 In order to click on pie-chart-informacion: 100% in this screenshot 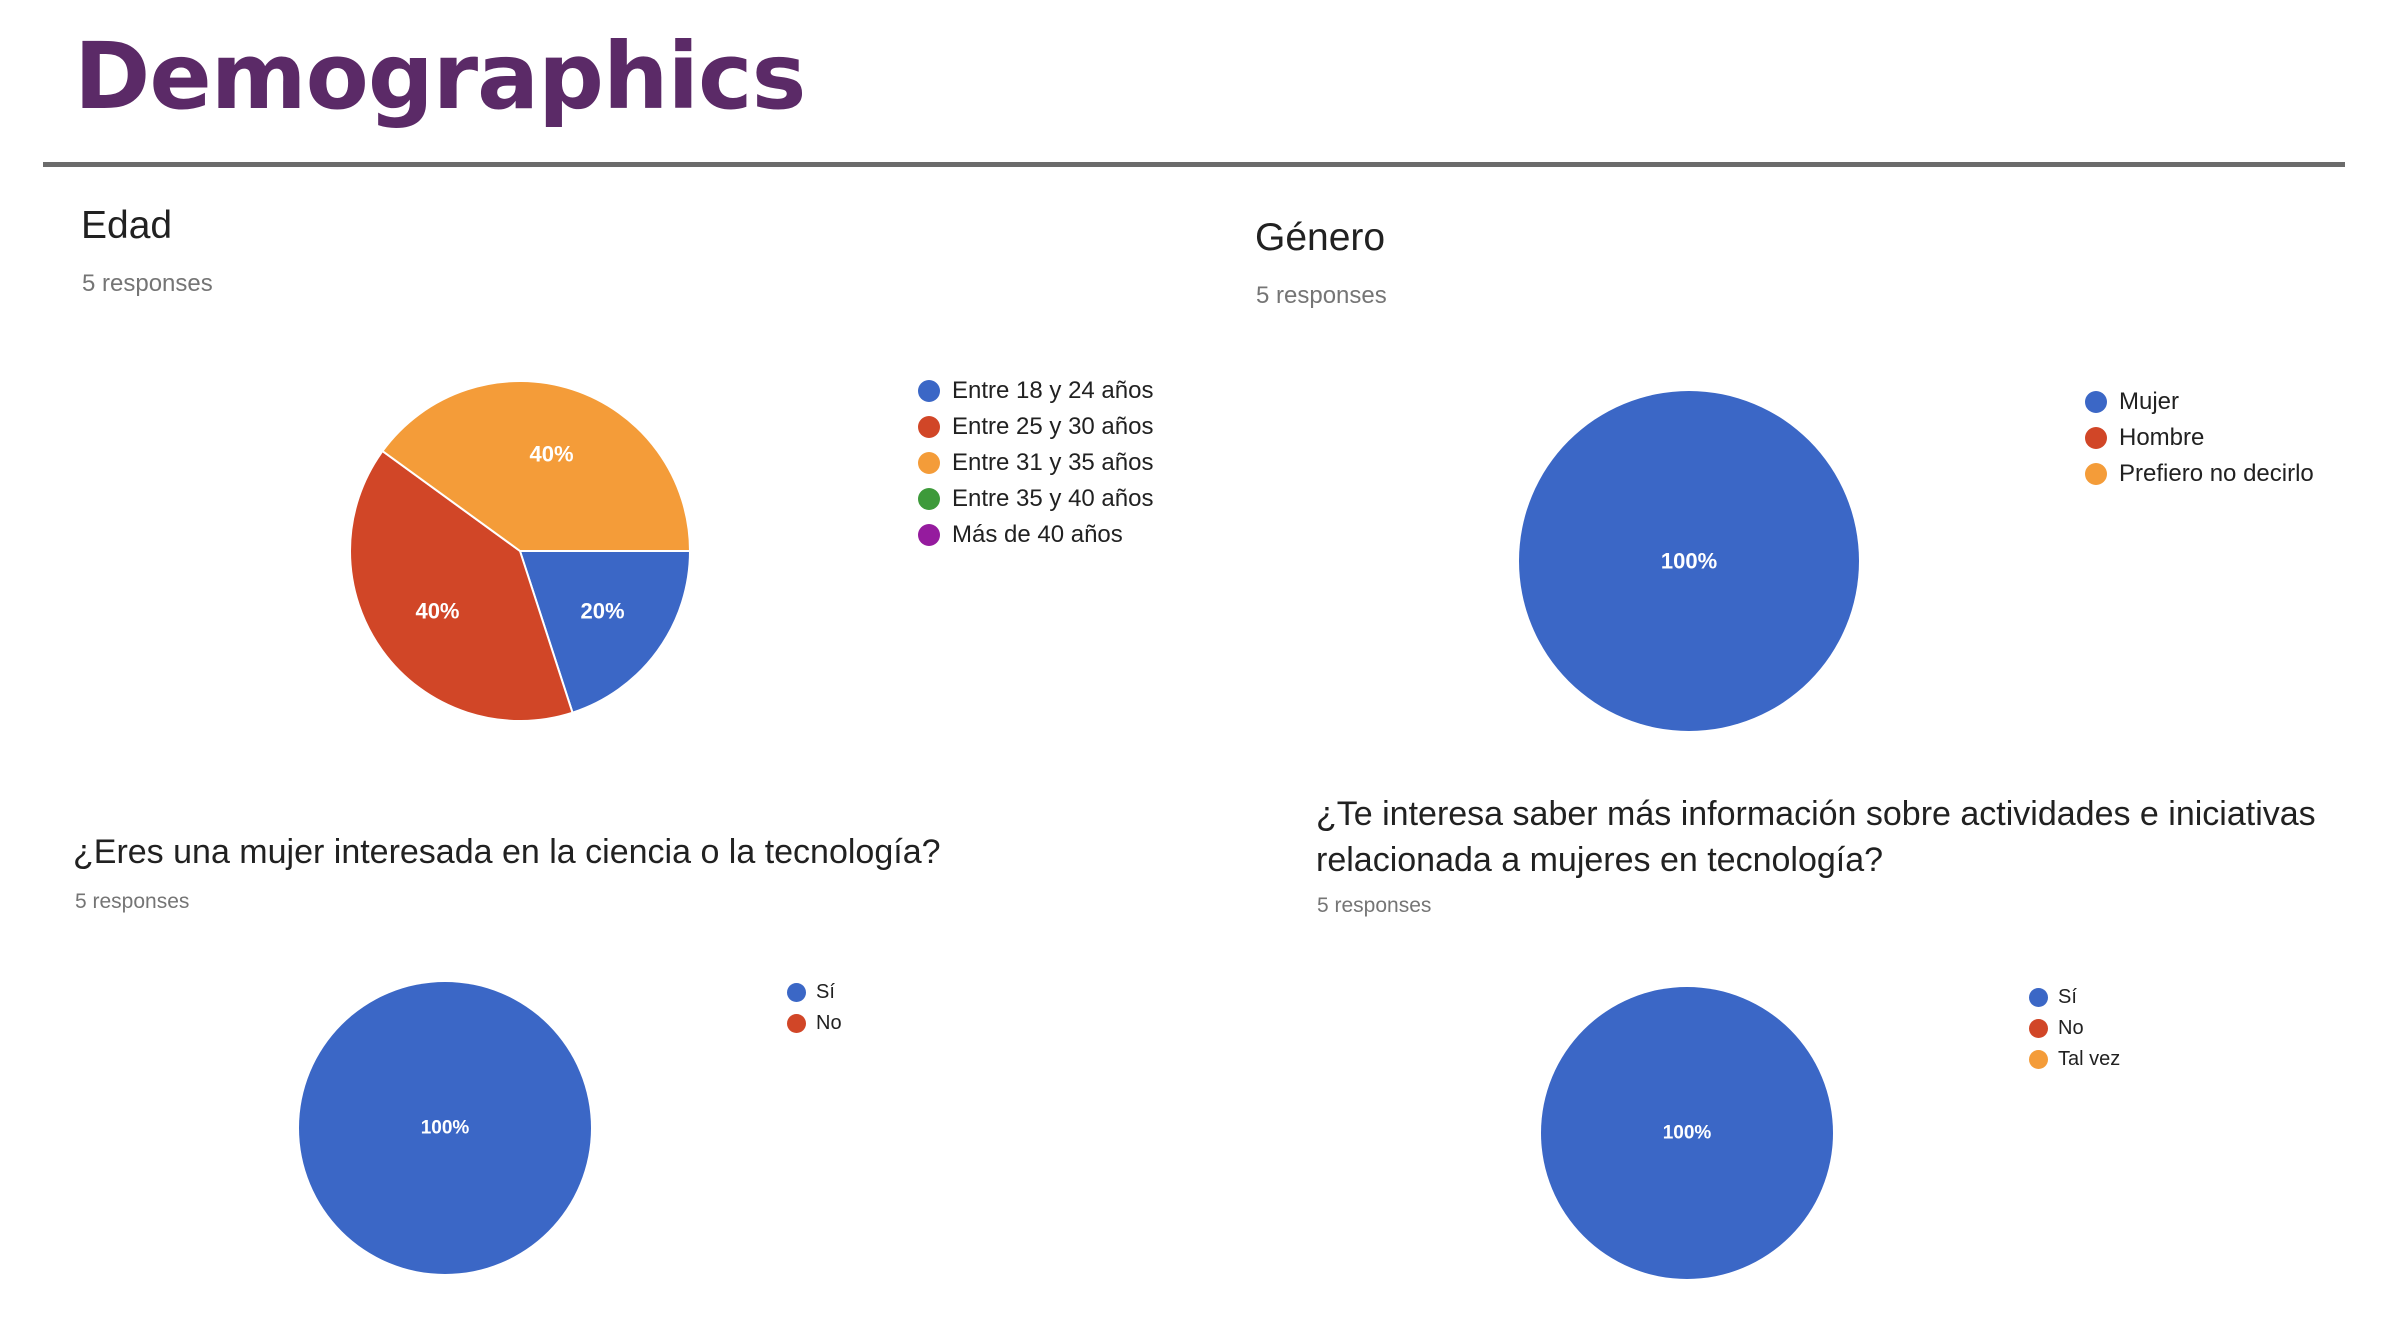, I will do `click(1687, 1133)`.